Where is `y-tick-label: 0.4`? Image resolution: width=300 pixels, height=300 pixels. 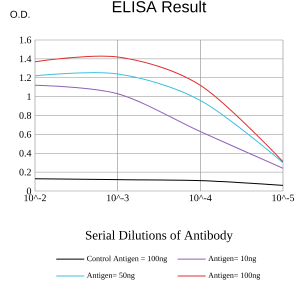 y-tick-label: 0.4 is located at coordinates (25, 153).